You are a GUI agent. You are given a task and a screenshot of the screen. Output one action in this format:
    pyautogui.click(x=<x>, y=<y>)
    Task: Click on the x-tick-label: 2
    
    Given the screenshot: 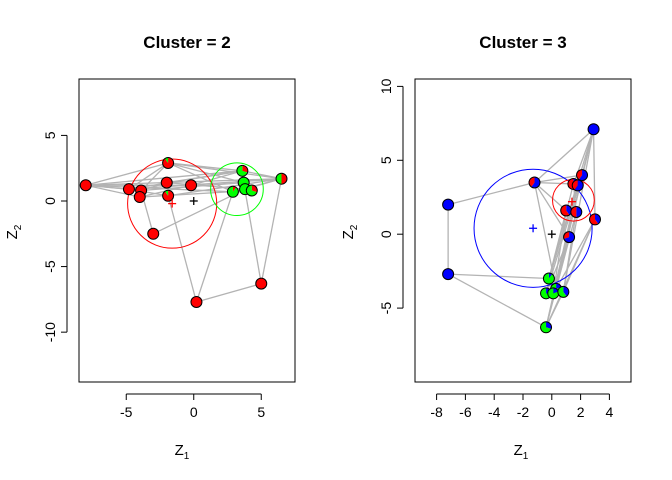 What is the action you would take?
    pyautogui.click(x=581, y=412)
    